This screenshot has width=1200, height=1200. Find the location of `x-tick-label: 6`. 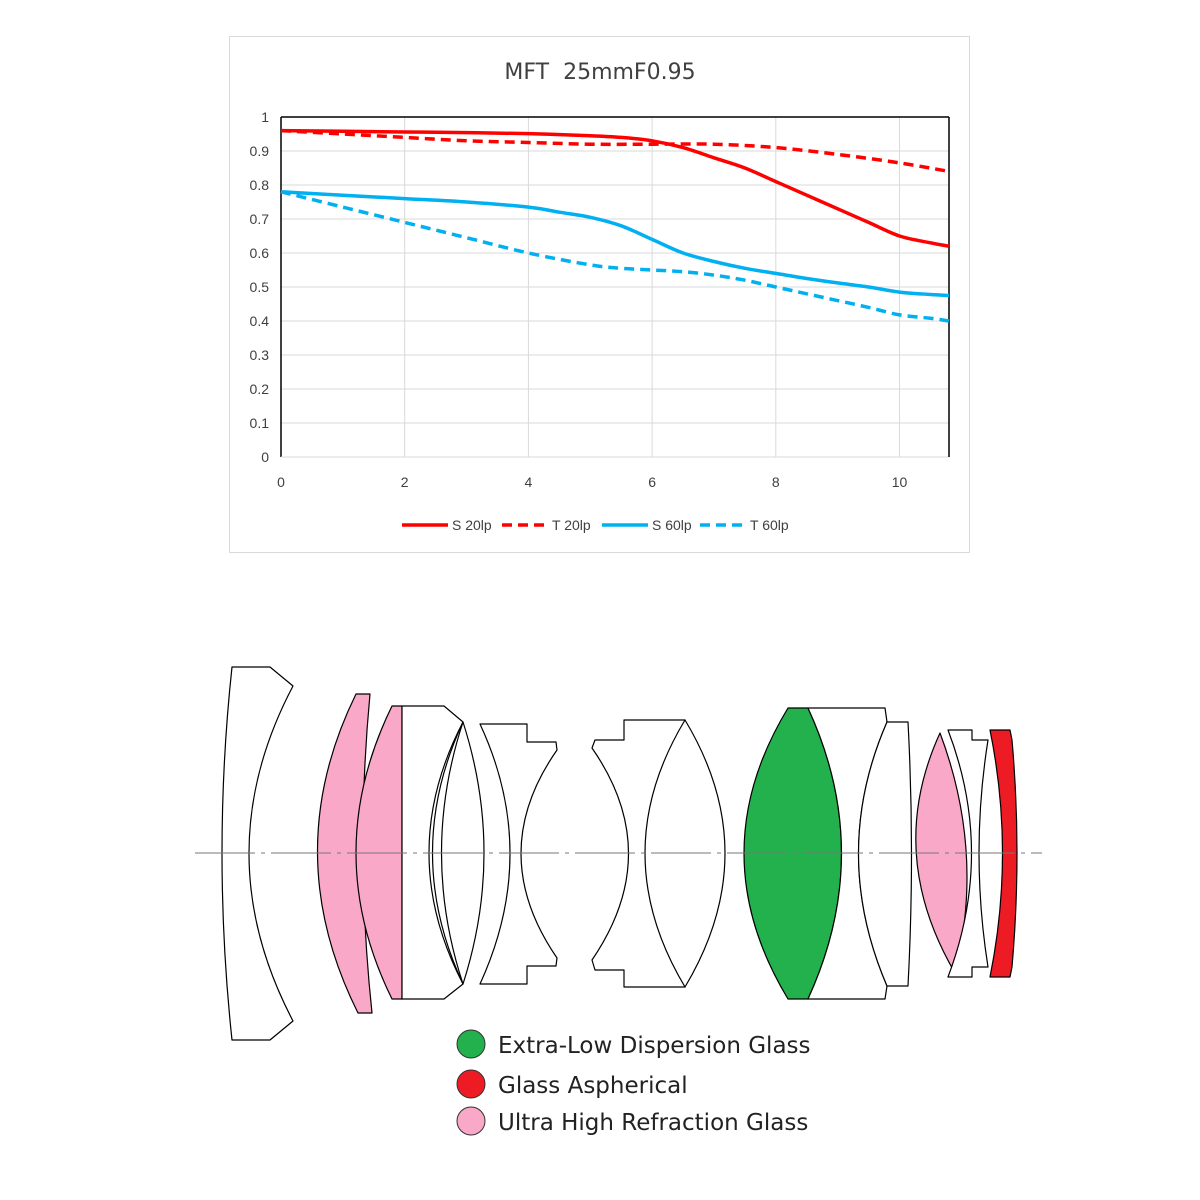

x-tick-label: 6 is located at coordinates (652, 482).